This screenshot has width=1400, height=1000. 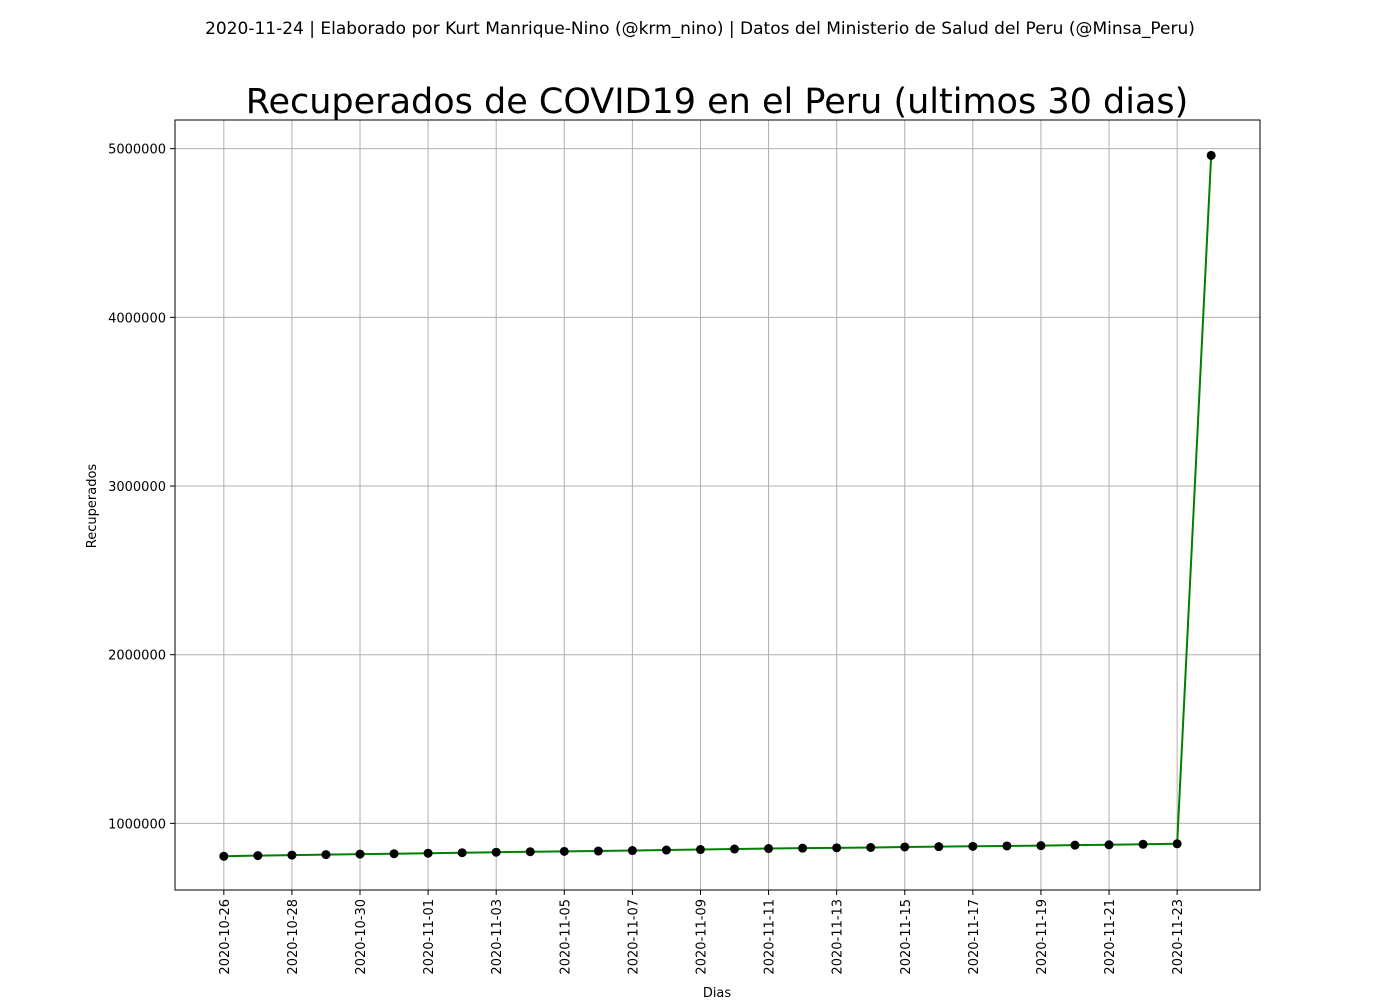 What do you see at coordinates (225, 937) in the screenshot?
I see `x-tick-label: 2020-10-26` at bounding box center [225, 937].